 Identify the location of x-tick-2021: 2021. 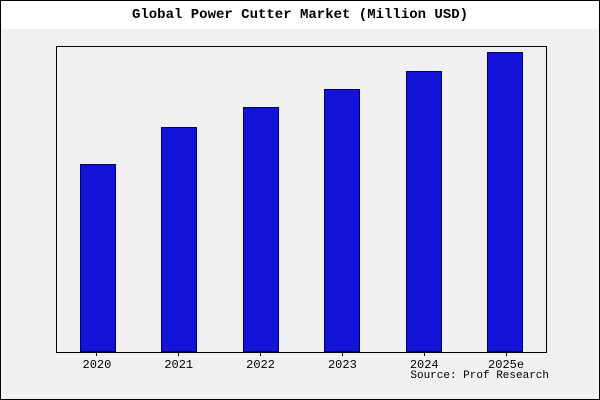
(179, 362).